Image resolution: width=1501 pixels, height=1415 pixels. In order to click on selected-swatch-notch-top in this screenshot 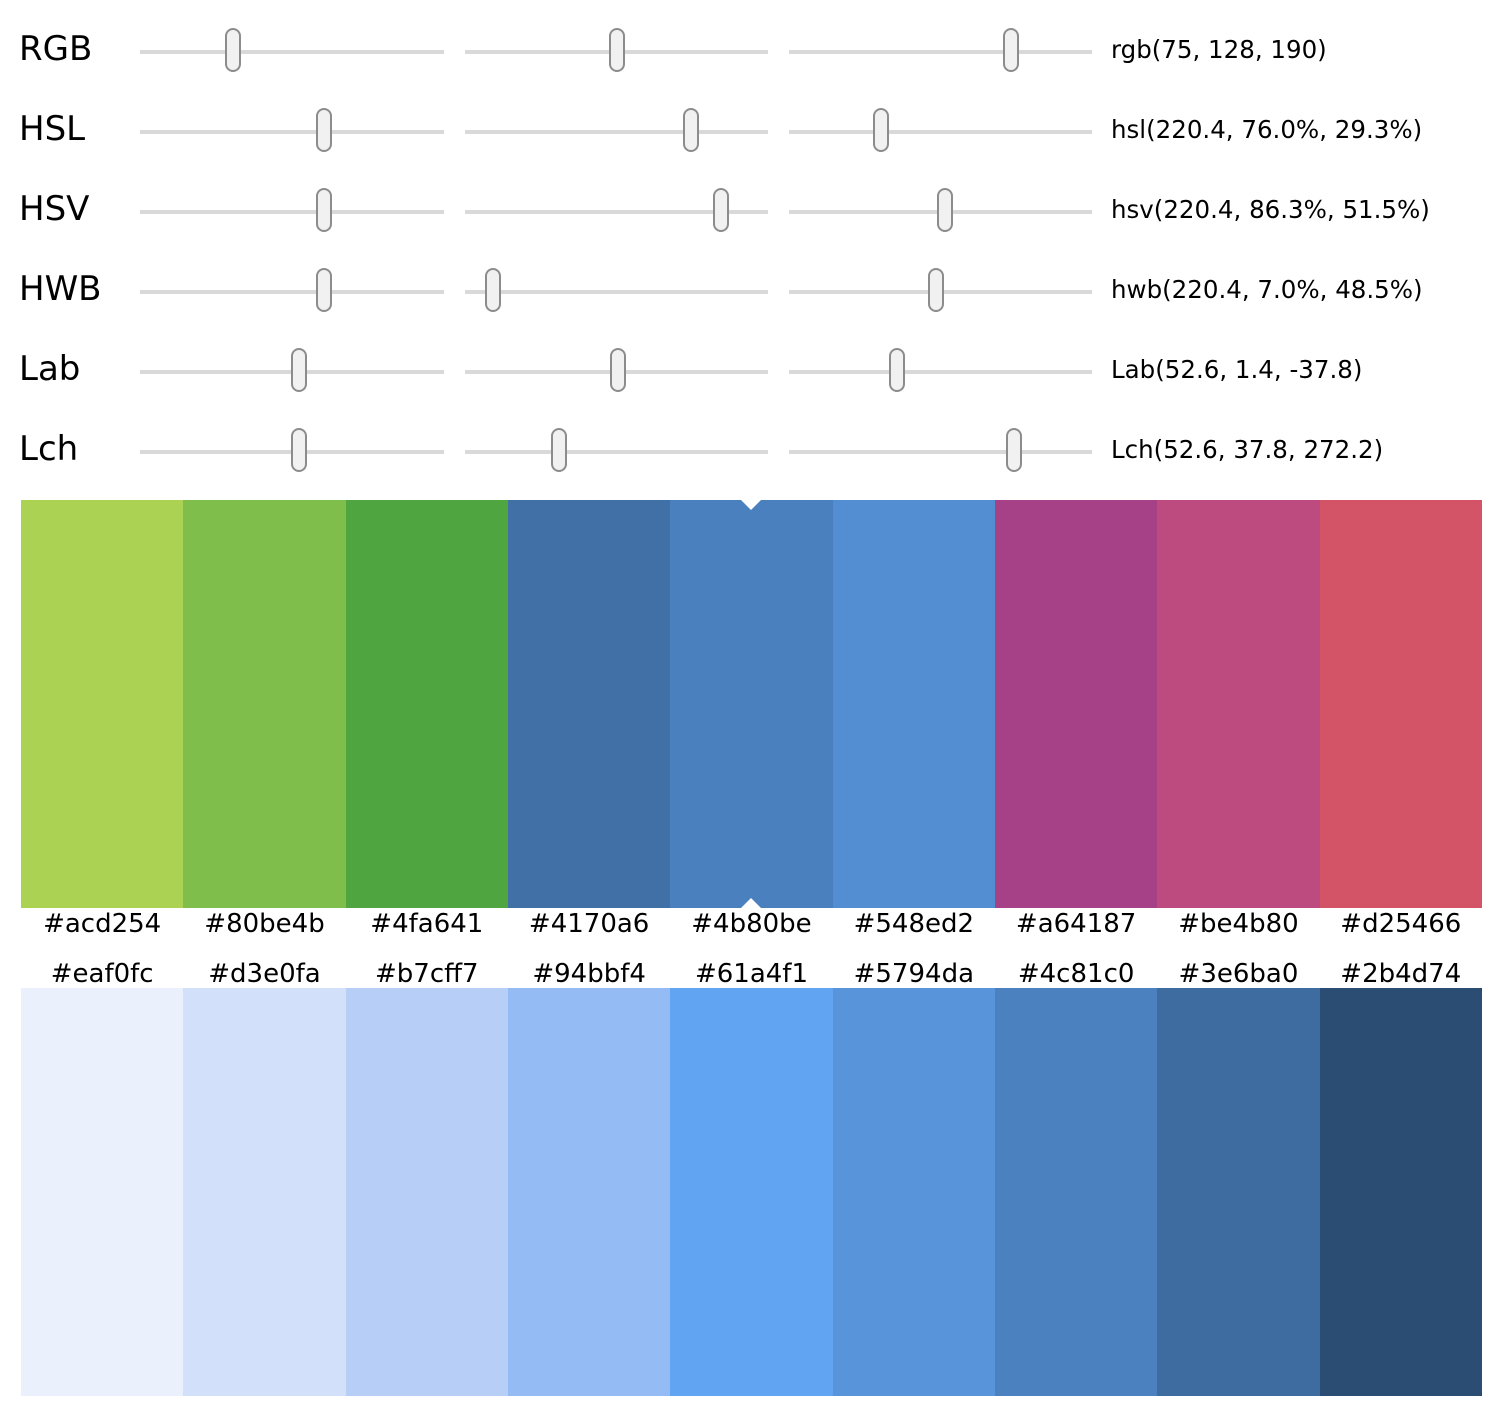, I will do `click(751, 505)`.